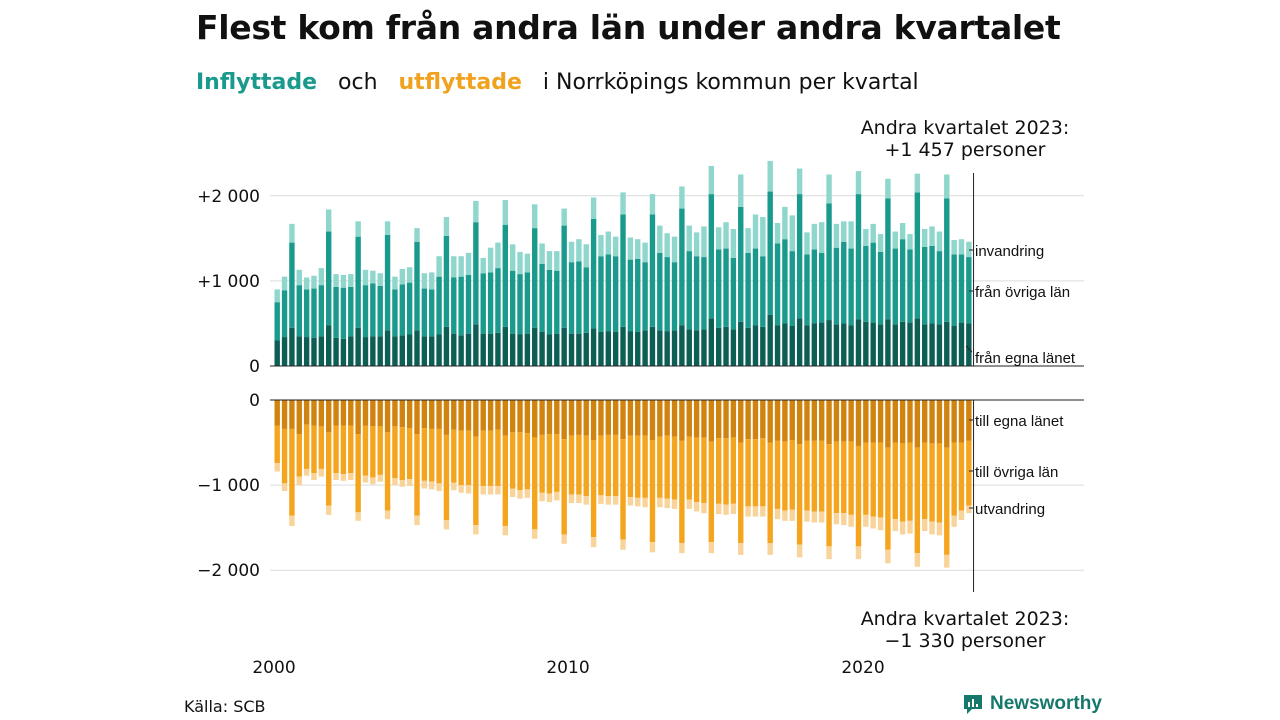  What do you see at coordinates (254, 401) in the screenshot?
I see `y-tick-out-0: 0` at bounding box center [254, 401].